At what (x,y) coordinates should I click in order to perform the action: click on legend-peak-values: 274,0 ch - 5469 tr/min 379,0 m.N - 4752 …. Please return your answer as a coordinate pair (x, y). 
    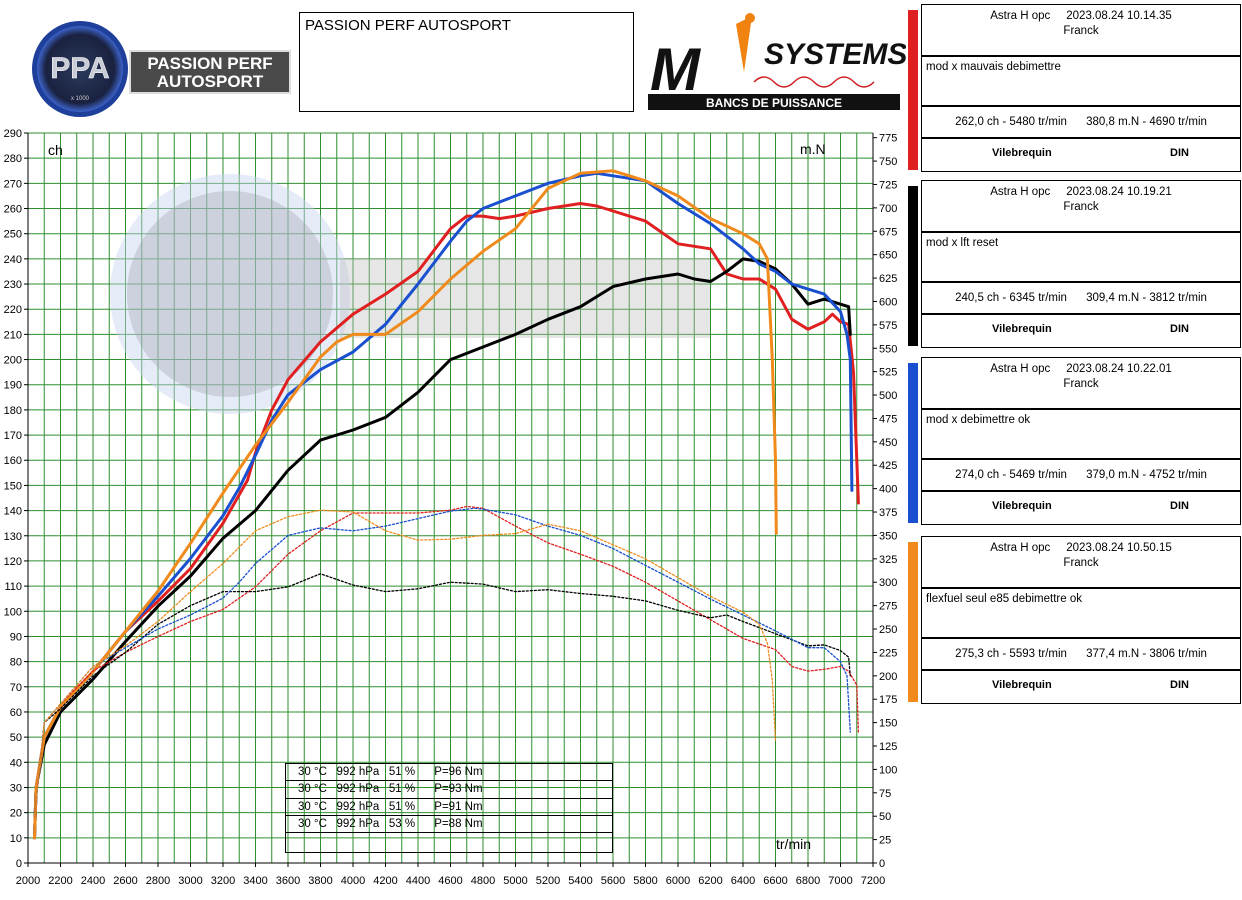
    Looking at the image, I should click on (1081, 475).